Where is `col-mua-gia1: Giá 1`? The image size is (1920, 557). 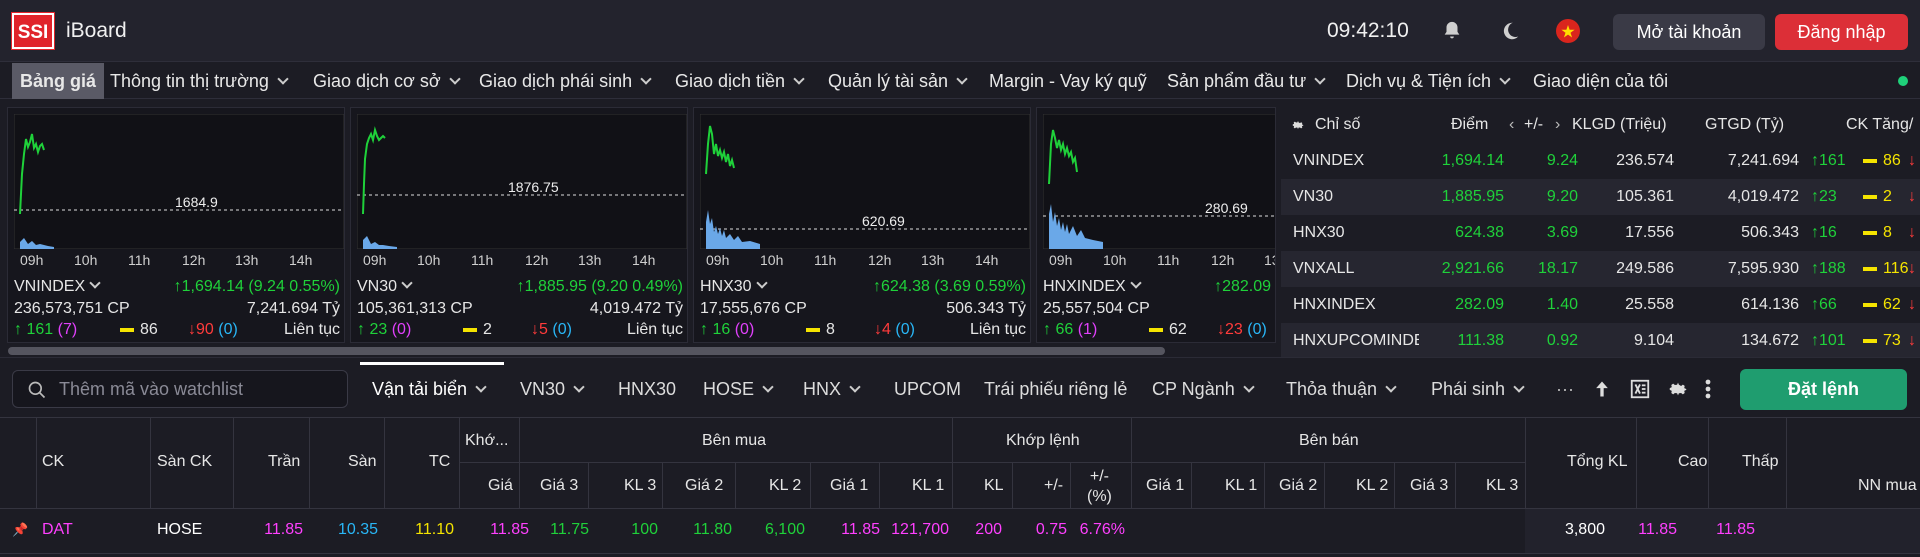 col-mua-gia1: Giá 1 is located at coordinates (849, 485).